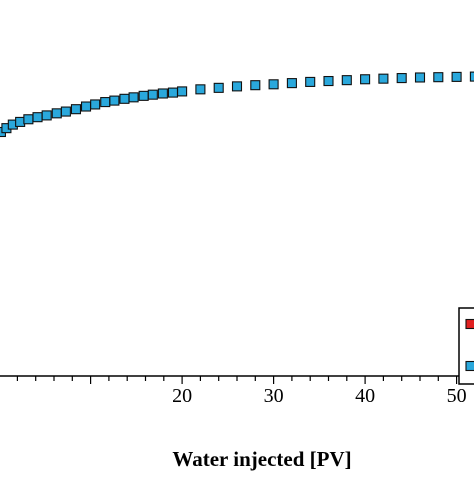 This screenshot has height=479, width=474. What do you see at coordinates (365, 396) in the screenshot?
I see `x-tick-label: 40` at bounding box center [365, 396].